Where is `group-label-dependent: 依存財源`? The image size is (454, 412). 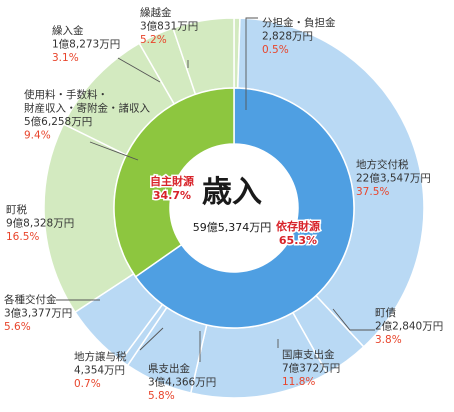 group-label-dependent: 依存財源 is located at coordinates (298, 226).